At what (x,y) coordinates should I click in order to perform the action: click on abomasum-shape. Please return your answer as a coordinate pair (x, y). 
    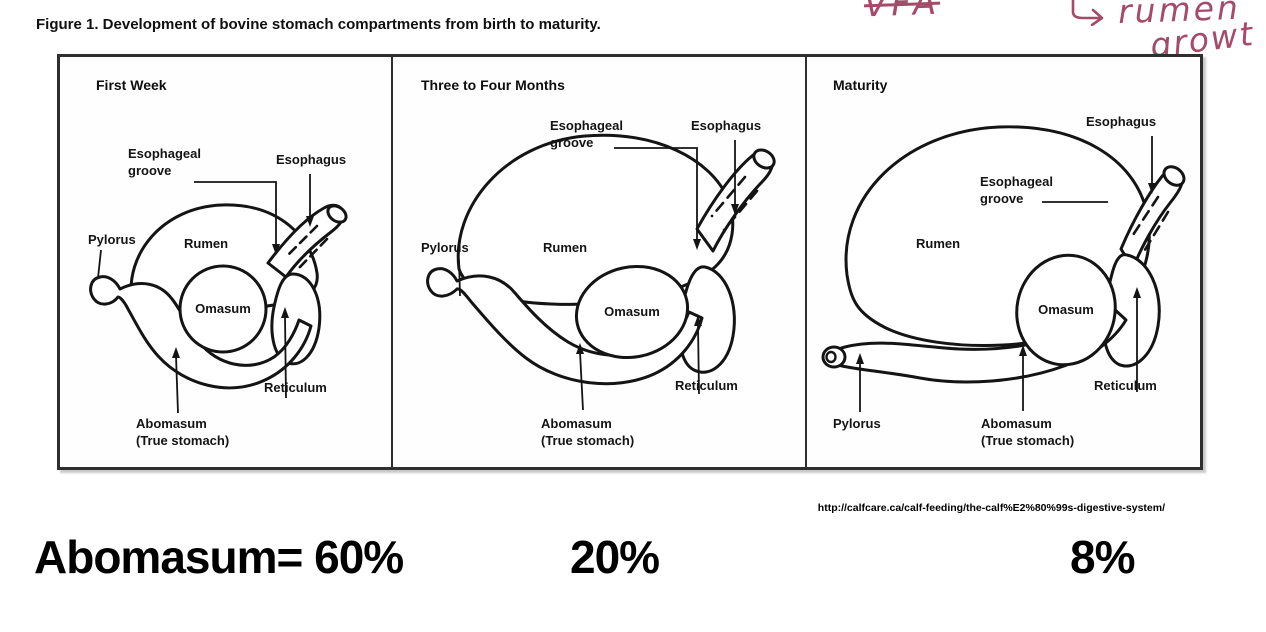
    Looking at the image, I should click on (201, 332).